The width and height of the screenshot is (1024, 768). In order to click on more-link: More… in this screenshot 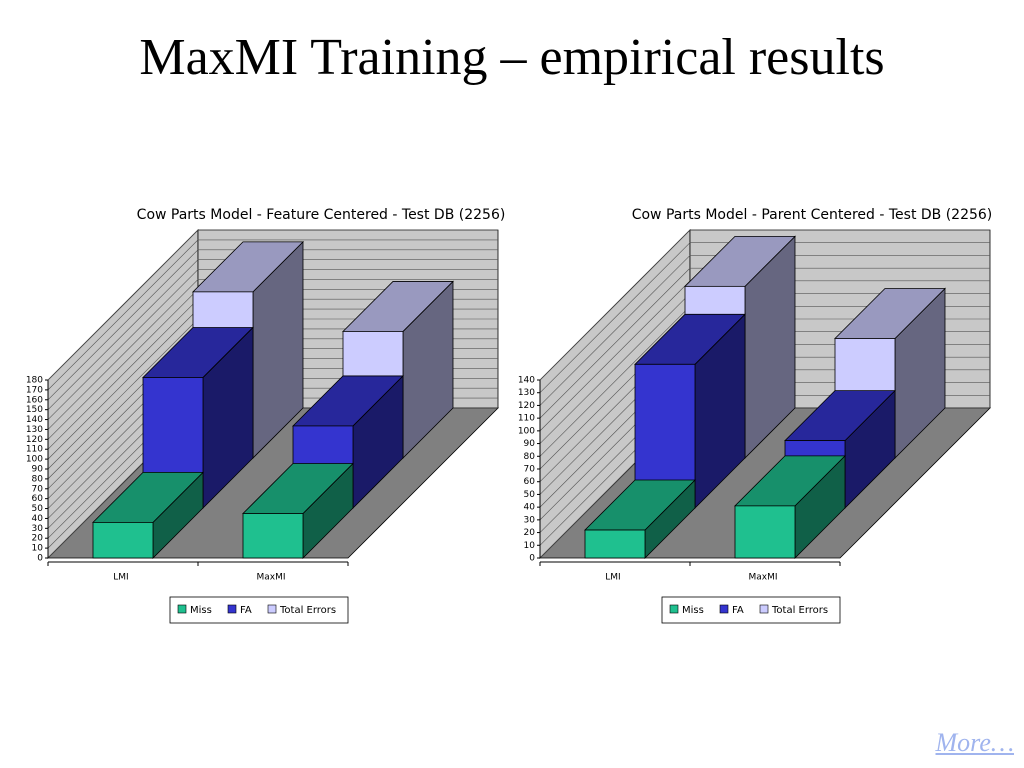, I will do `click(974, 742)`.